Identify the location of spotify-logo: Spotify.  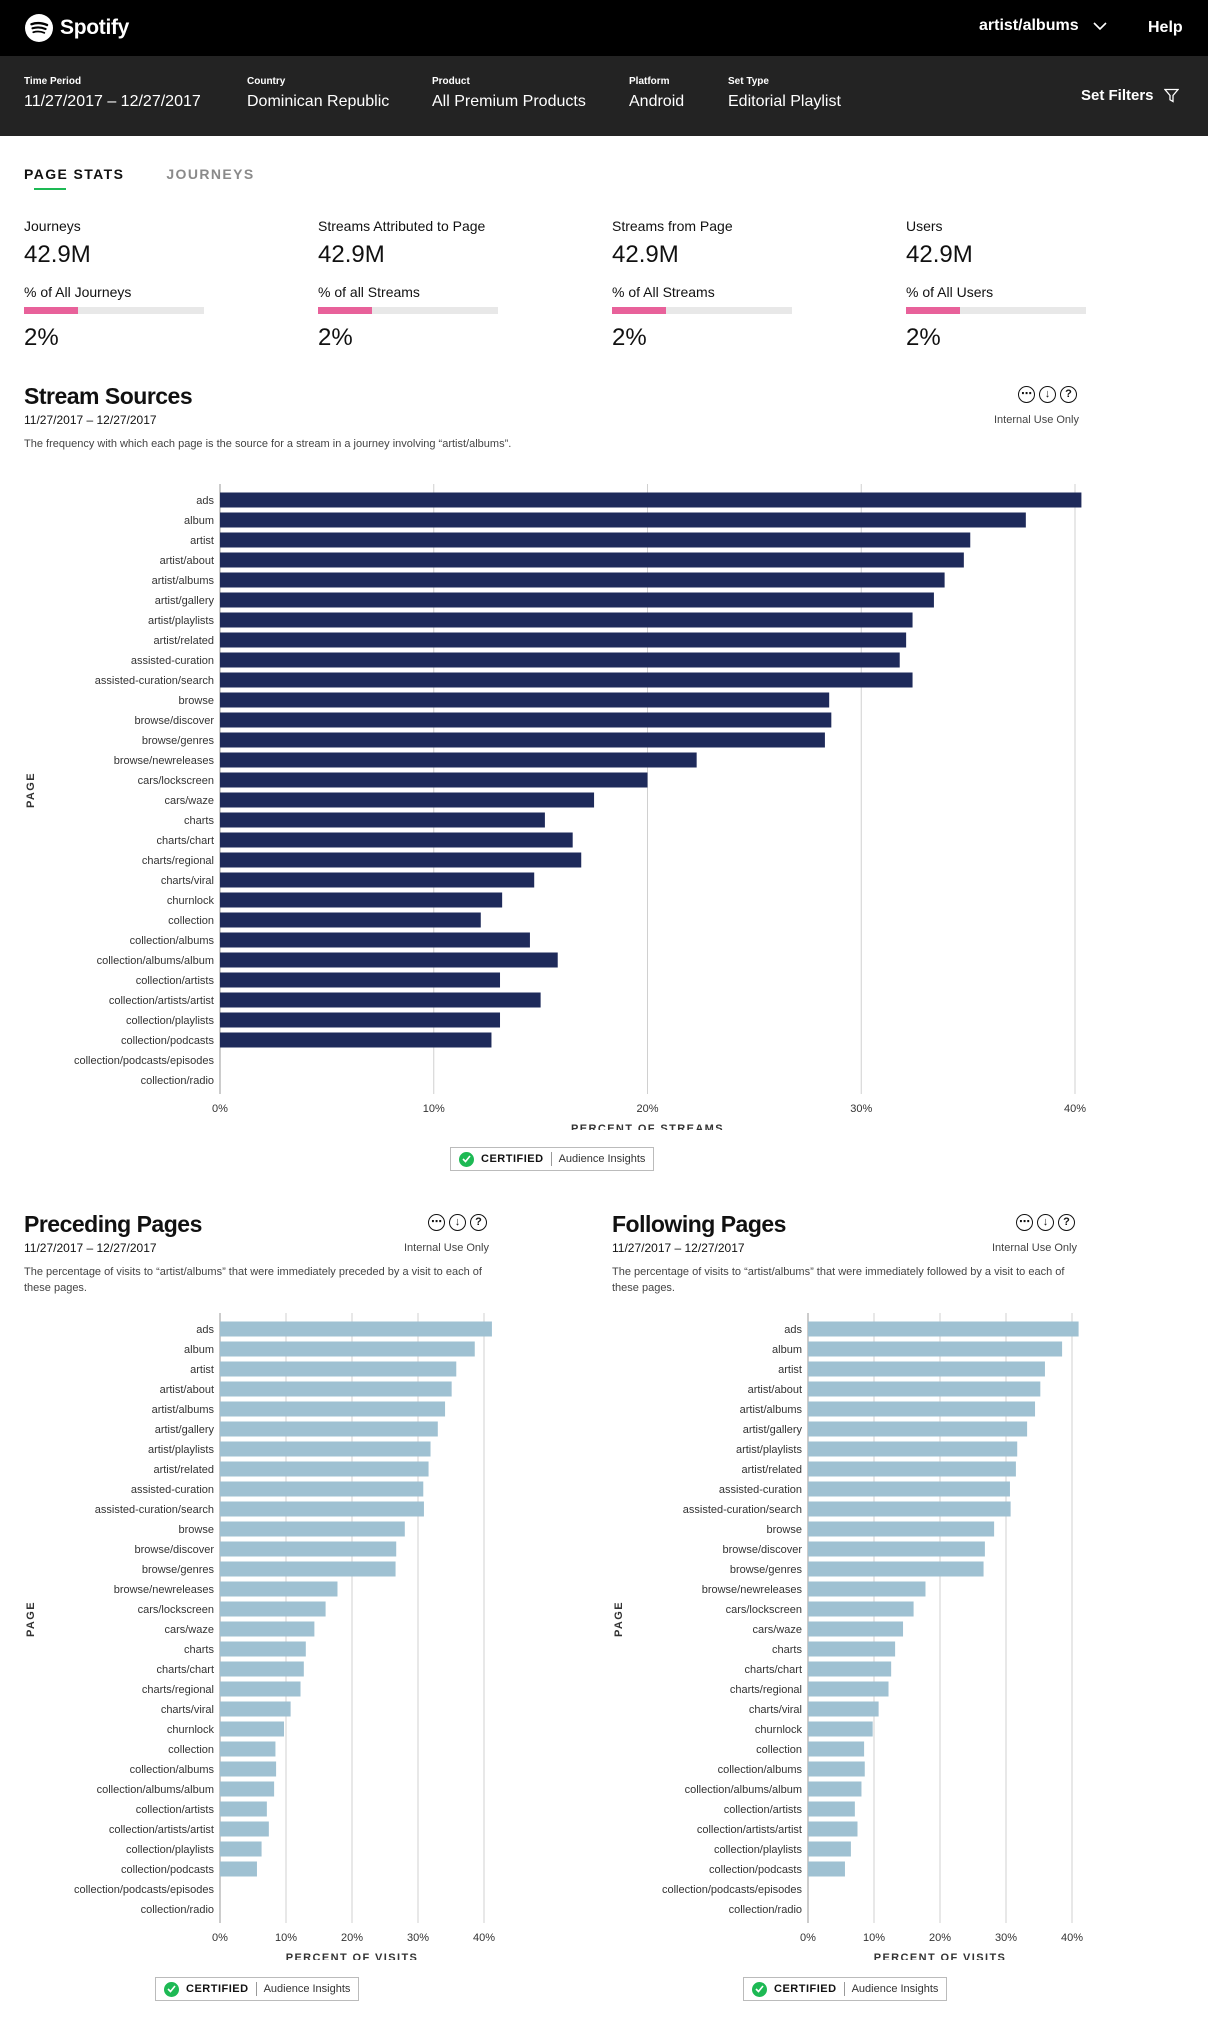
(76, 28).